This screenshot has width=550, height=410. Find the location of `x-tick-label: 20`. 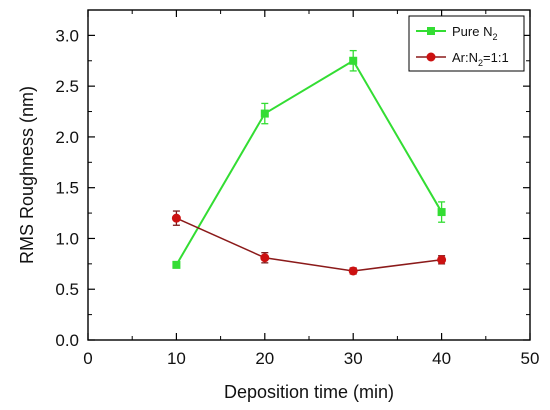

x-tick-label: 20 is located at coordinates (264, 358).